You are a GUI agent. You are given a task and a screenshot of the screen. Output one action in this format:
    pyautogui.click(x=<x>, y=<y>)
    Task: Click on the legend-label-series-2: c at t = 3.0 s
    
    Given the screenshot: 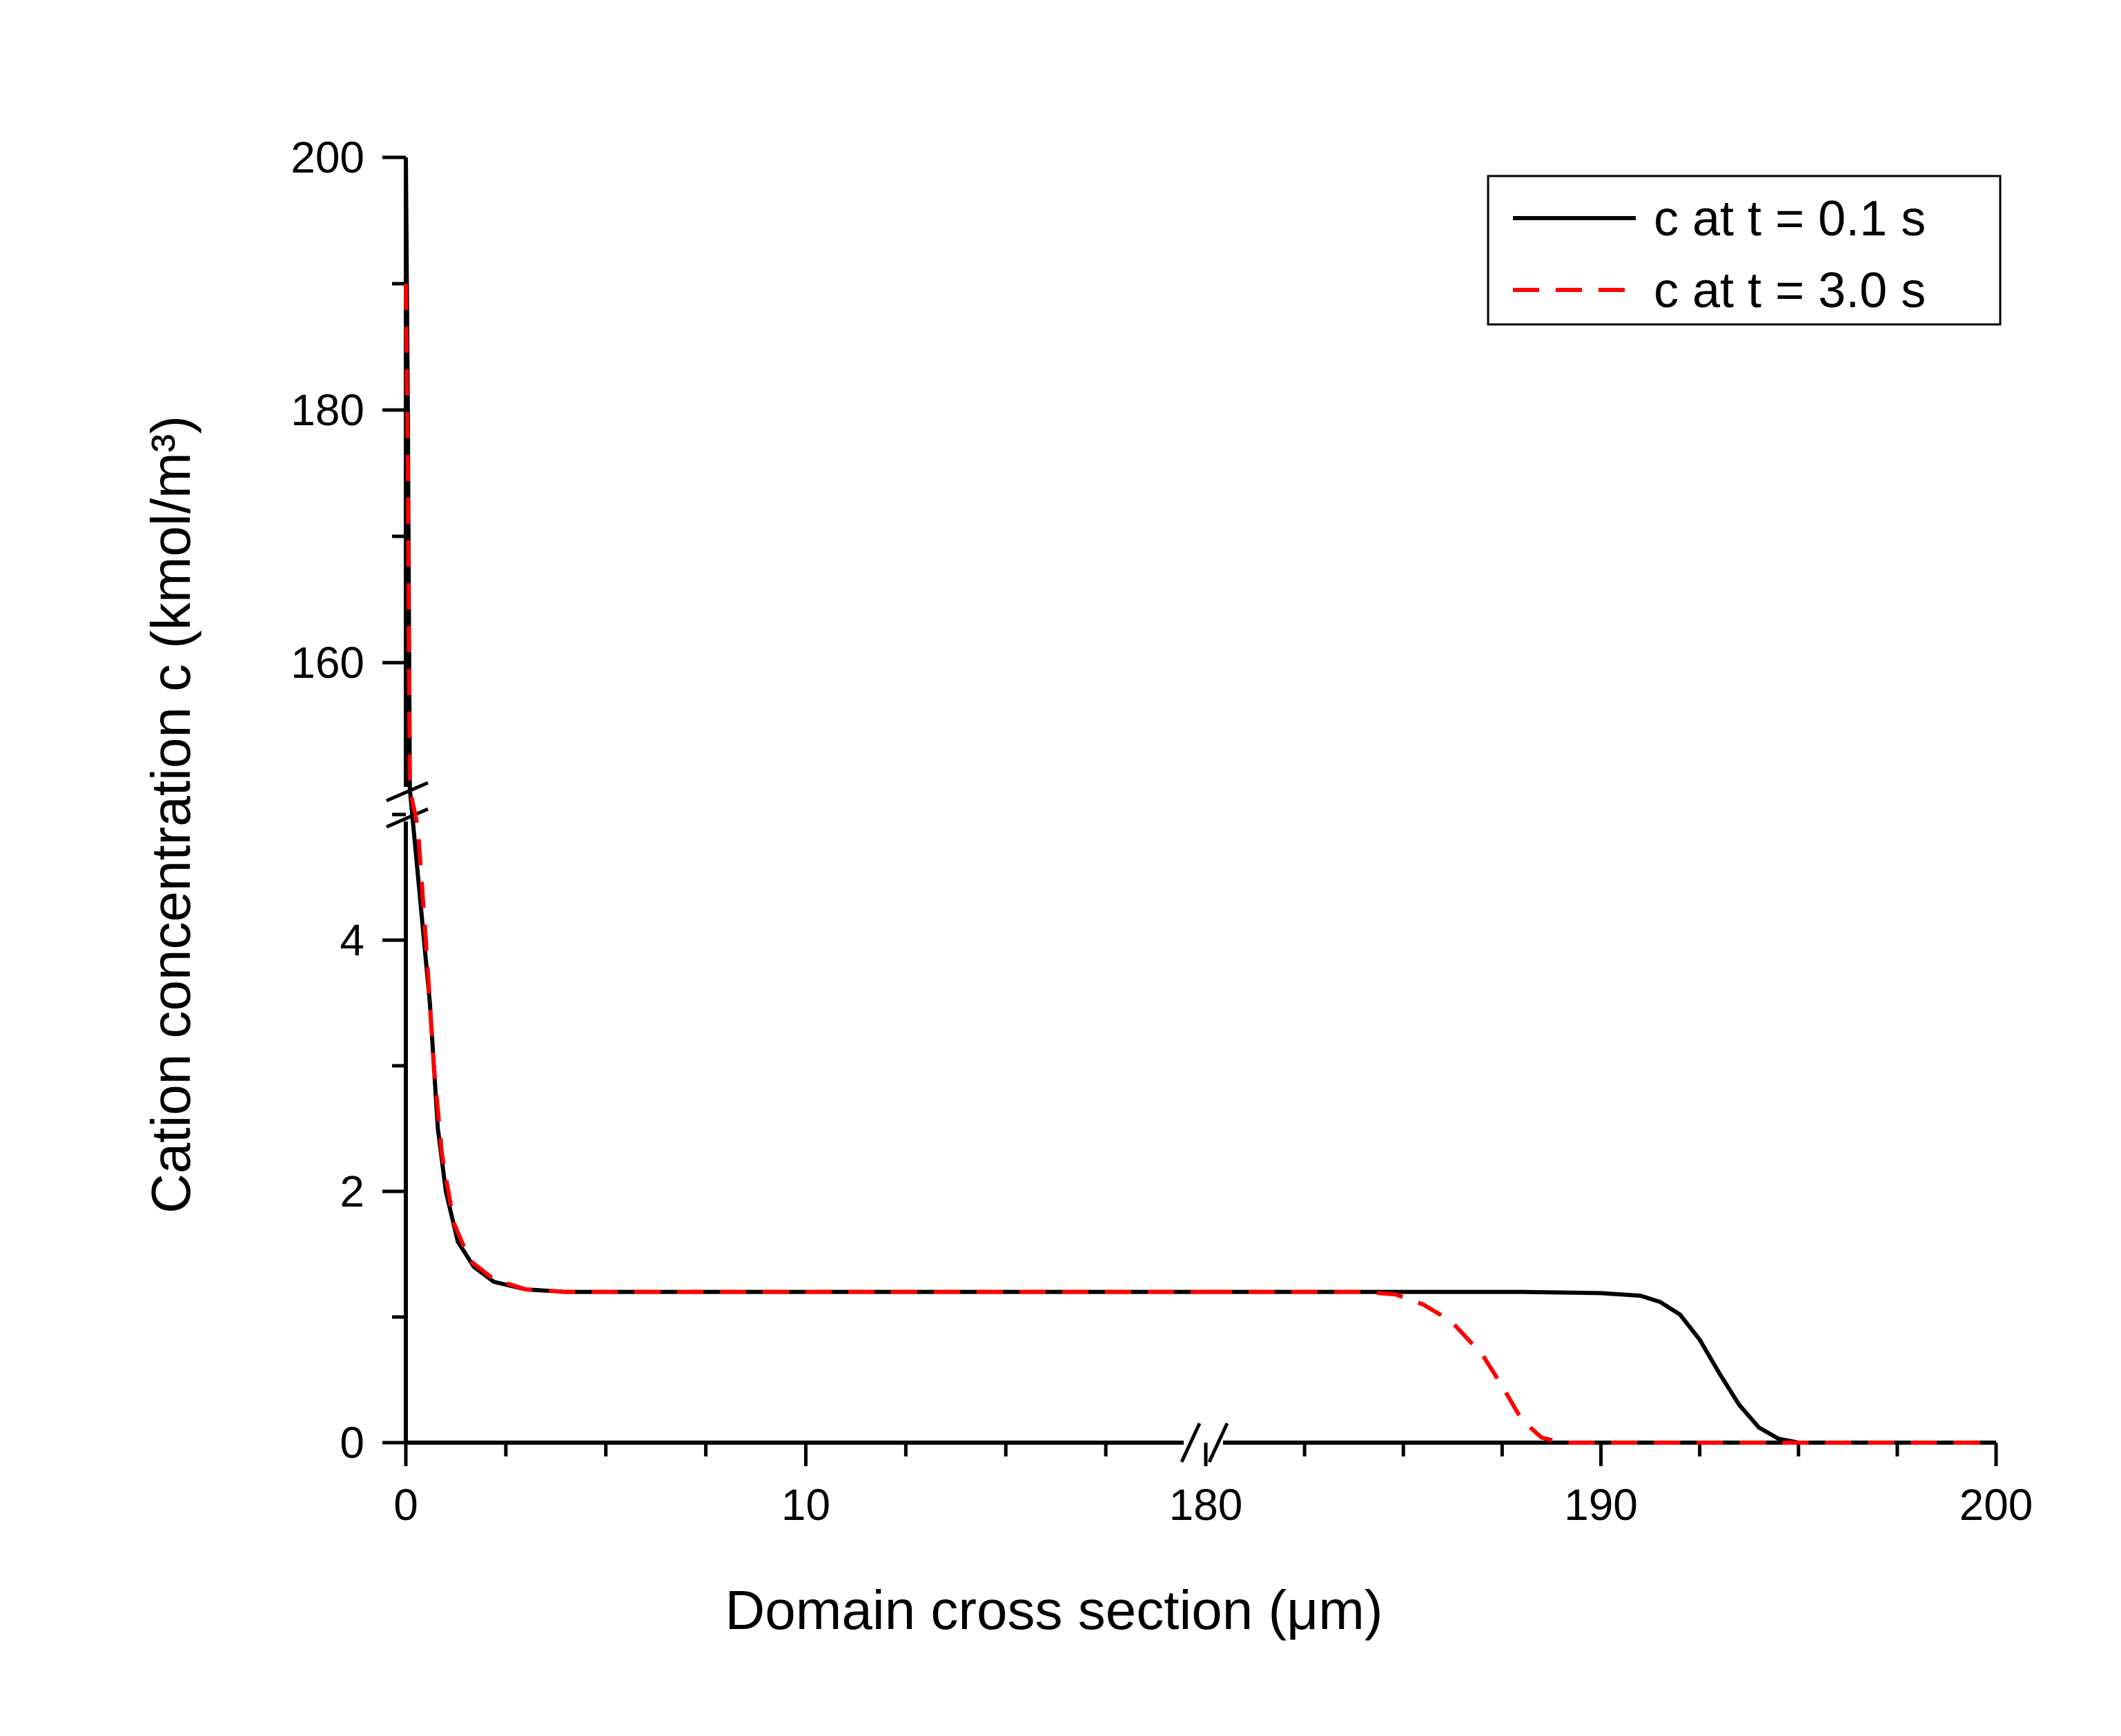 What is the action you would take?
    pyautogui.click(x=1790, y=290)
    